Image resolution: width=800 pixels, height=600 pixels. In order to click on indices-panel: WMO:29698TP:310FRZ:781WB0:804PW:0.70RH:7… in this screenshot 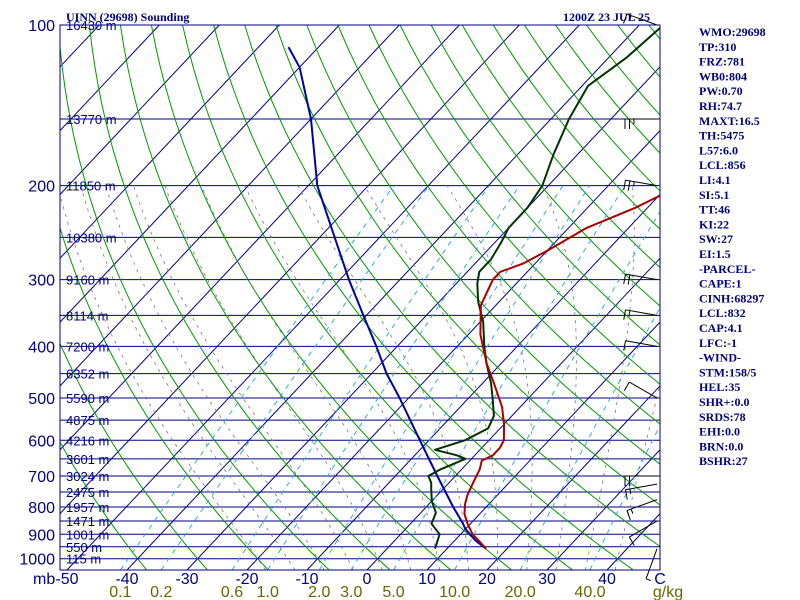, I will do `click(732, 246)`.